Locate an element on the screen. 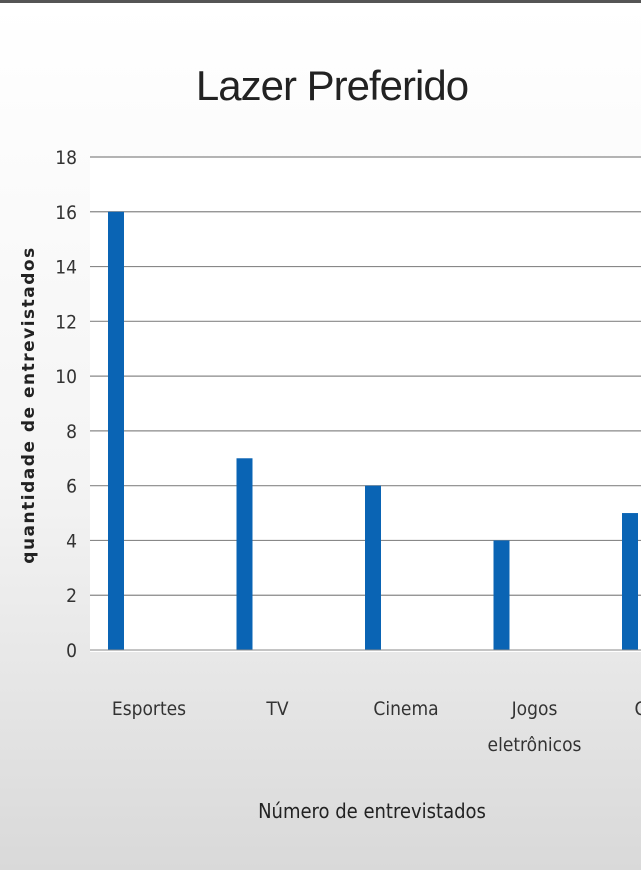 This screenshot has width=641, height=870. y-tick-label: 14 is located at coordinates (66, 268).